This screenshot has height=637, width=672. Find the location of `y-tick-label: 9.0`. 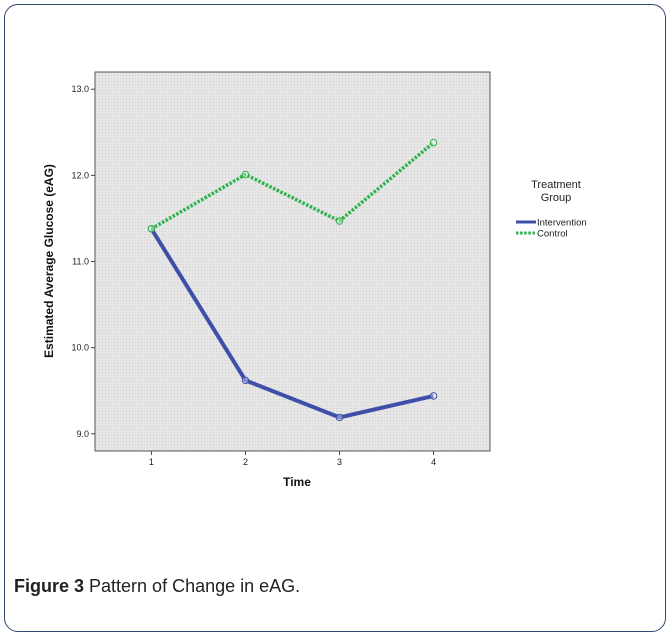

y-tick-label: 9.0 is located at coordinates (82, 434).